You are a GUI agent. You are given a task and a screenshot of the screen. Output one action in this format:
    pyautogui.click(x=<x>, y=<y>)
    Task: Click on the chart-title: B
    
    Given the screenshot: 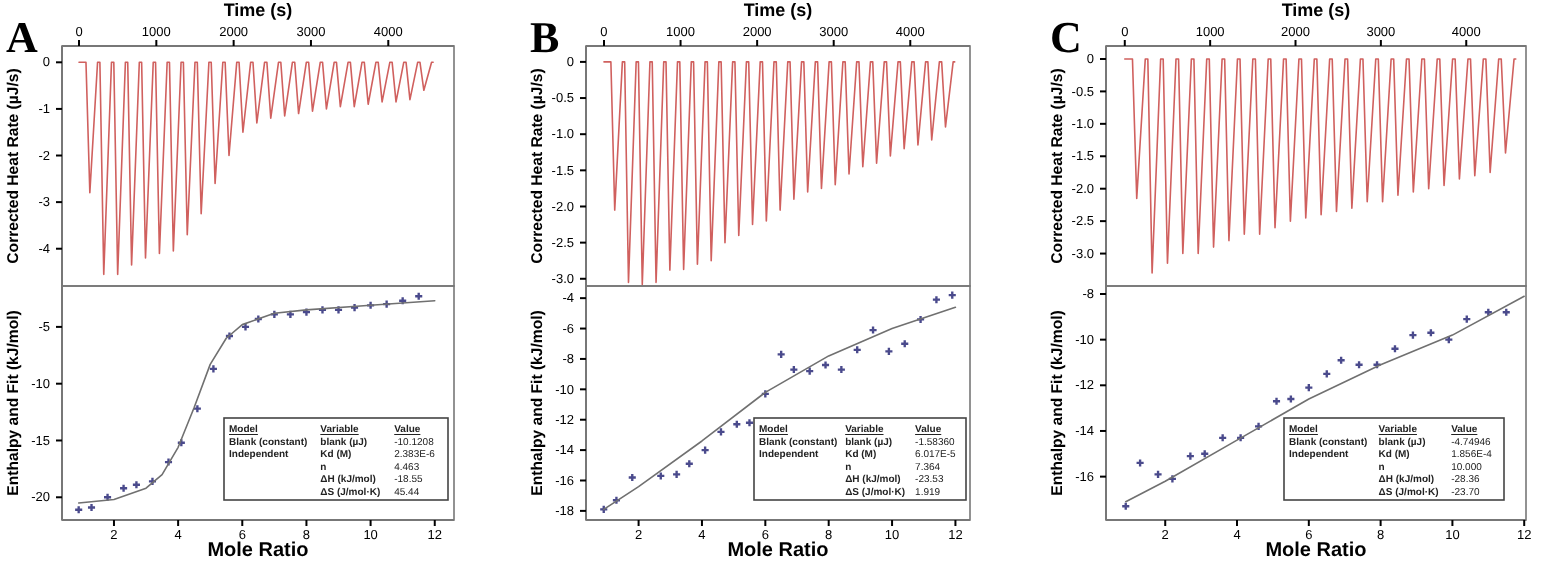 What is the action you would take?
    pyautogui.click(x=545, y=37)
    